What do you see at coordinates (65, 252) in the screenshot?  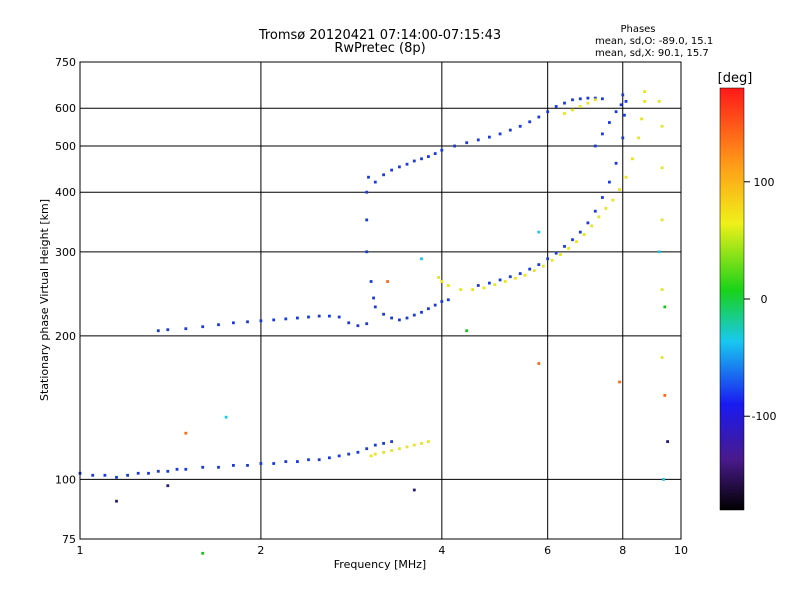 I see `y-tick-label: 300` at bounding box center [65, 252].